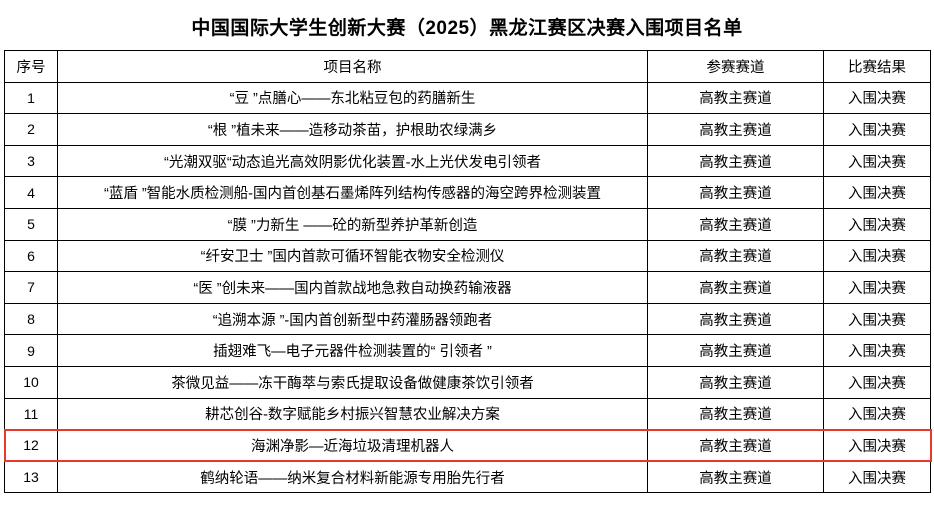 This screenshot has width=934, height=505. Describe the element at coordinates (31, 66) in the screenshot. I see `column-header-serial-no: 序号` at that location.